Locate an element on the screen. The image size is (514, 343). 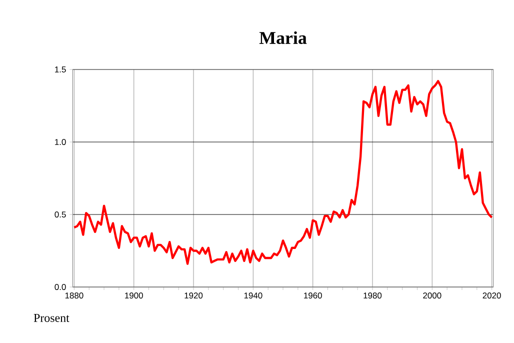
y-tick-label: 1.5 is located at coordinates (60, 69).